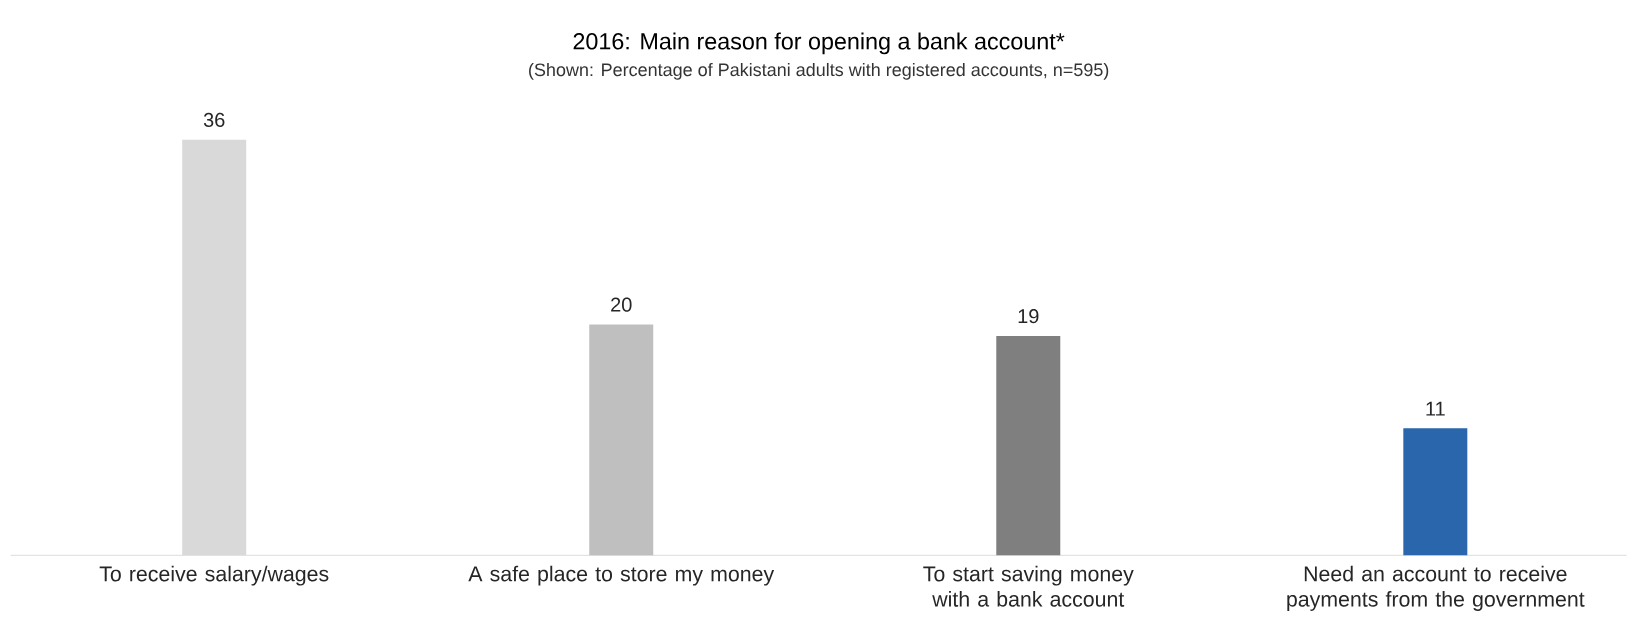 Image resolution: width=1627 pixels, height=642 pixels. What do you see at coordinates (621, 304) in the screenshot?
I see `data-label: 20` at bounding box center [621, 304].